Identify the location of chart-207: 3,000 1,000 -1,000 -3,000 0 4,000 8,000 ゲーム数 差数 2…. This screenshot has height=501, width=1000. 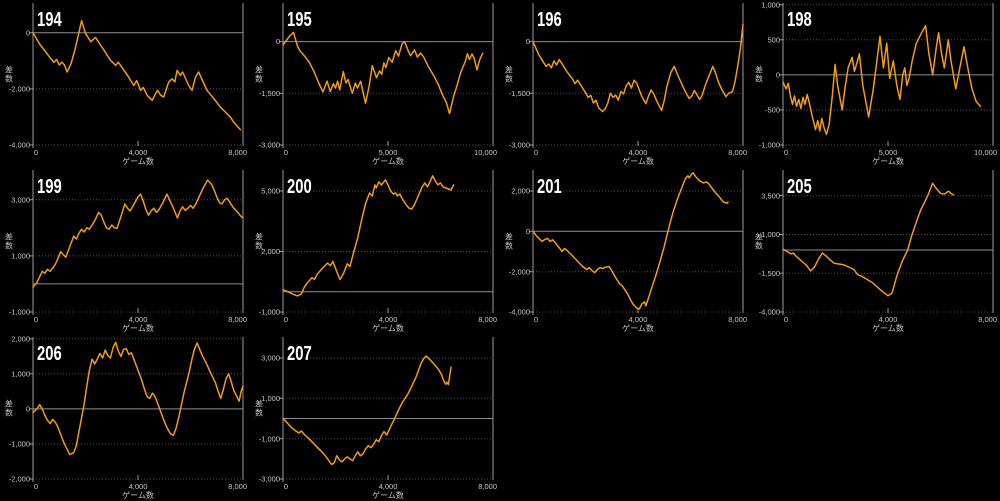
(376, 418).